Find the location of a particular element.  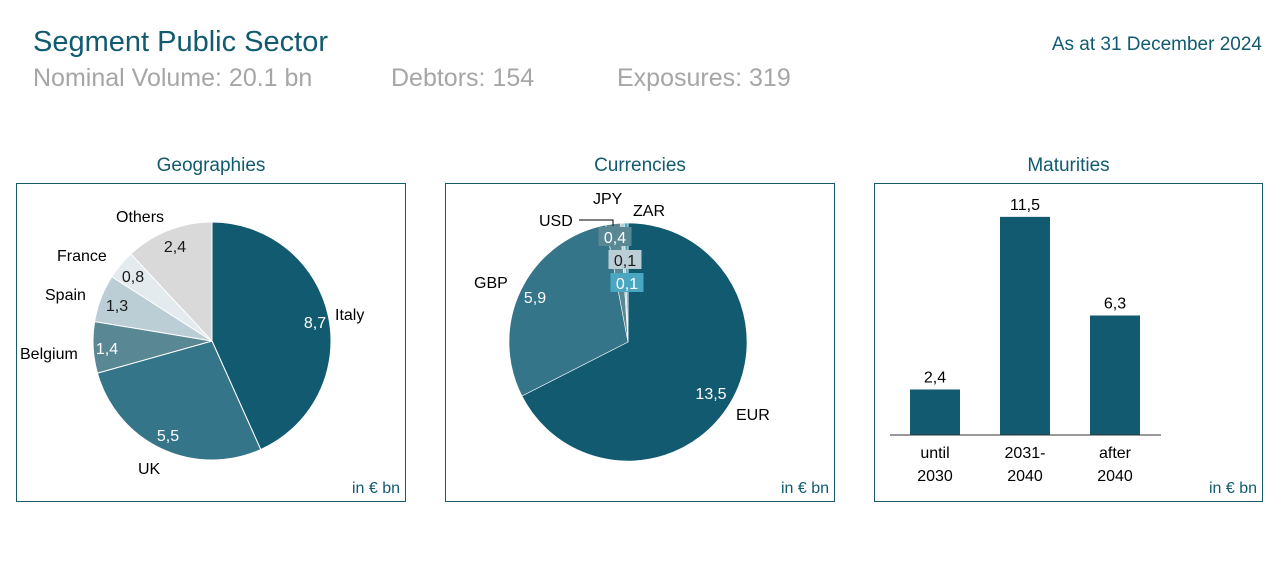

geographies-unit: in € bn is located at coordinates (375, 488).